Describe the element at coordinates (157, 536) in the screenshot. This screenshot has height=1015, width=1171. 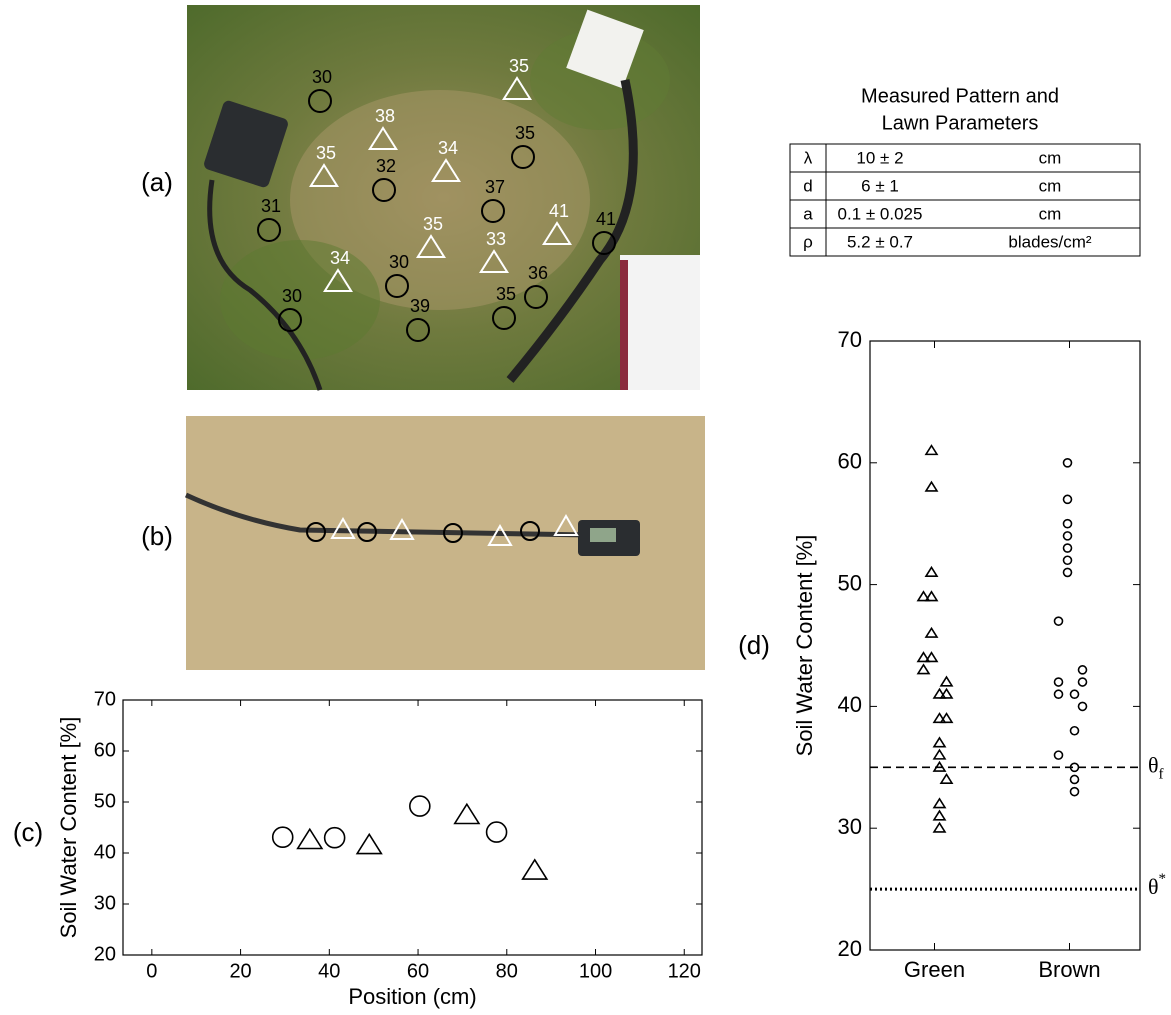
I see `panel-label: (b)` at that location.